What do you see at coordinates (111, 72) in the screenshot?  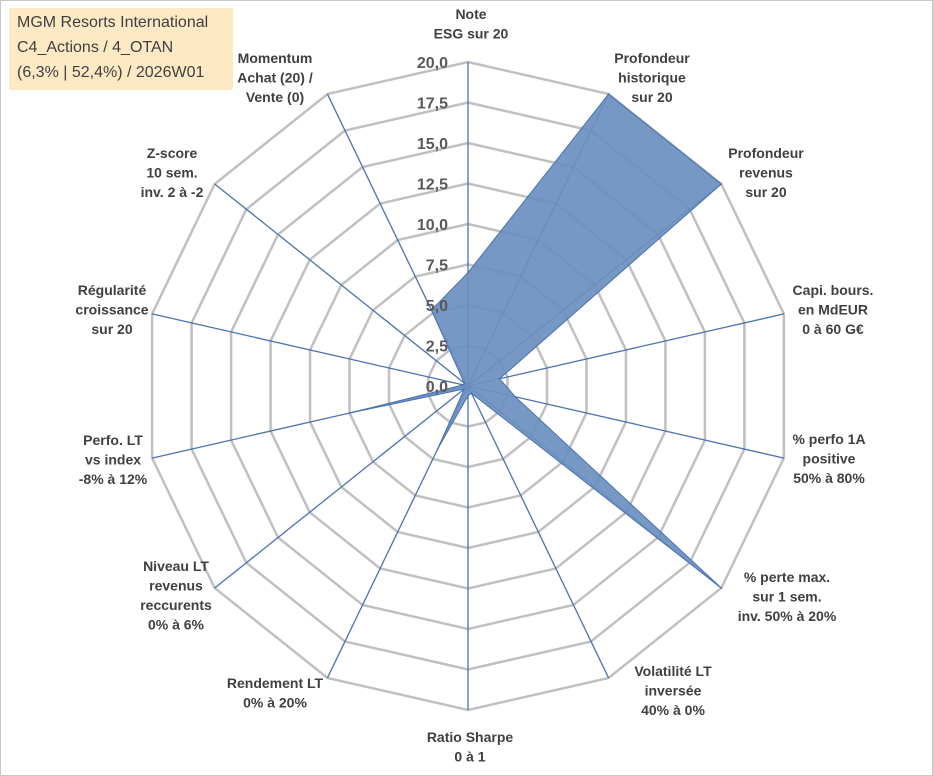 I see `performance-summary: (6,3% | 52,4%) / 2026W01` at bounding box center [111, 72].